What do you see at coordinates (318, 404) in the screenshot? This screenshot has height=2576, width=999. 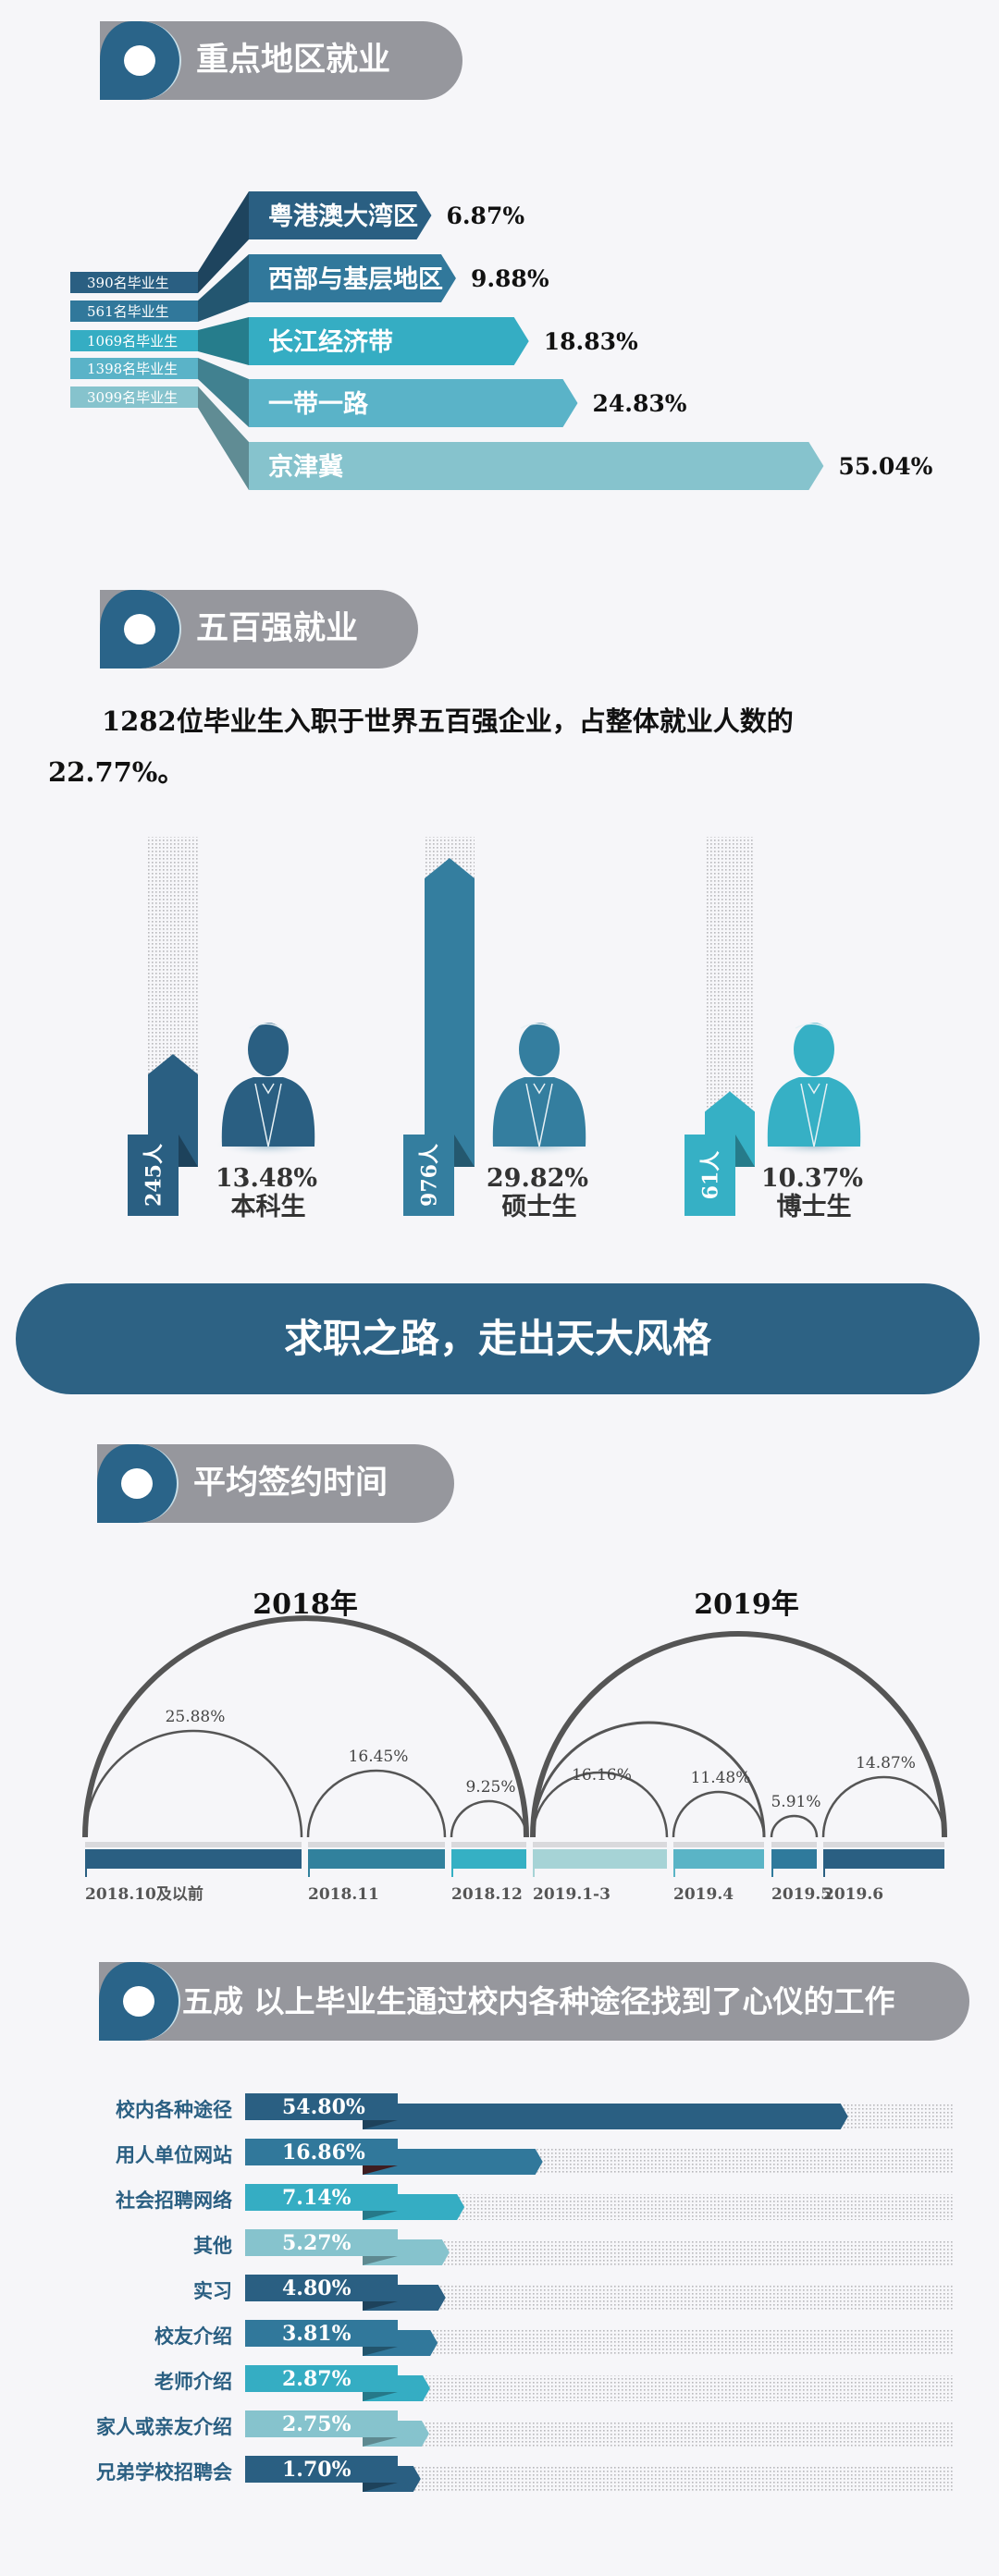 I see `region-label: 一带一路` at bounding box center [318, 404].